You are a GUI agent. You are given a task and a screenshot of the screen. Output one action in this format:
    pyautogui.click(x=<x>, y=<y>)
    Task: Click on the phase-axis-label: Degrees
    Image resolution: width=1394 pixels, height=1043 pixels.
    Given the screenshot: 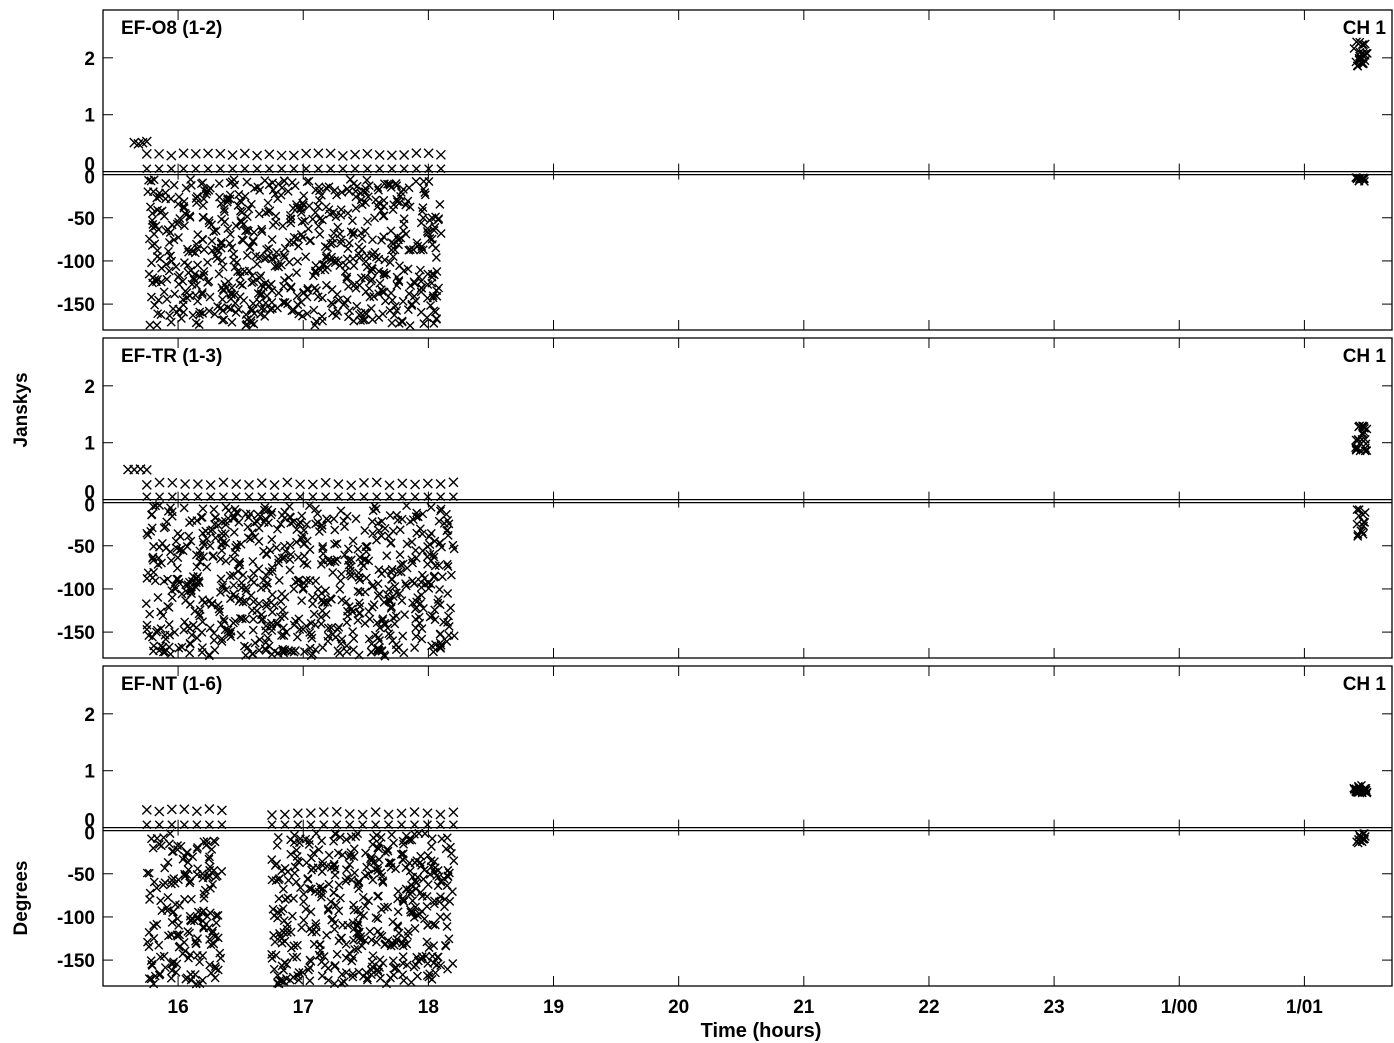 What is the action you would take?
    pyautogui.click(x=21, y=898)
    